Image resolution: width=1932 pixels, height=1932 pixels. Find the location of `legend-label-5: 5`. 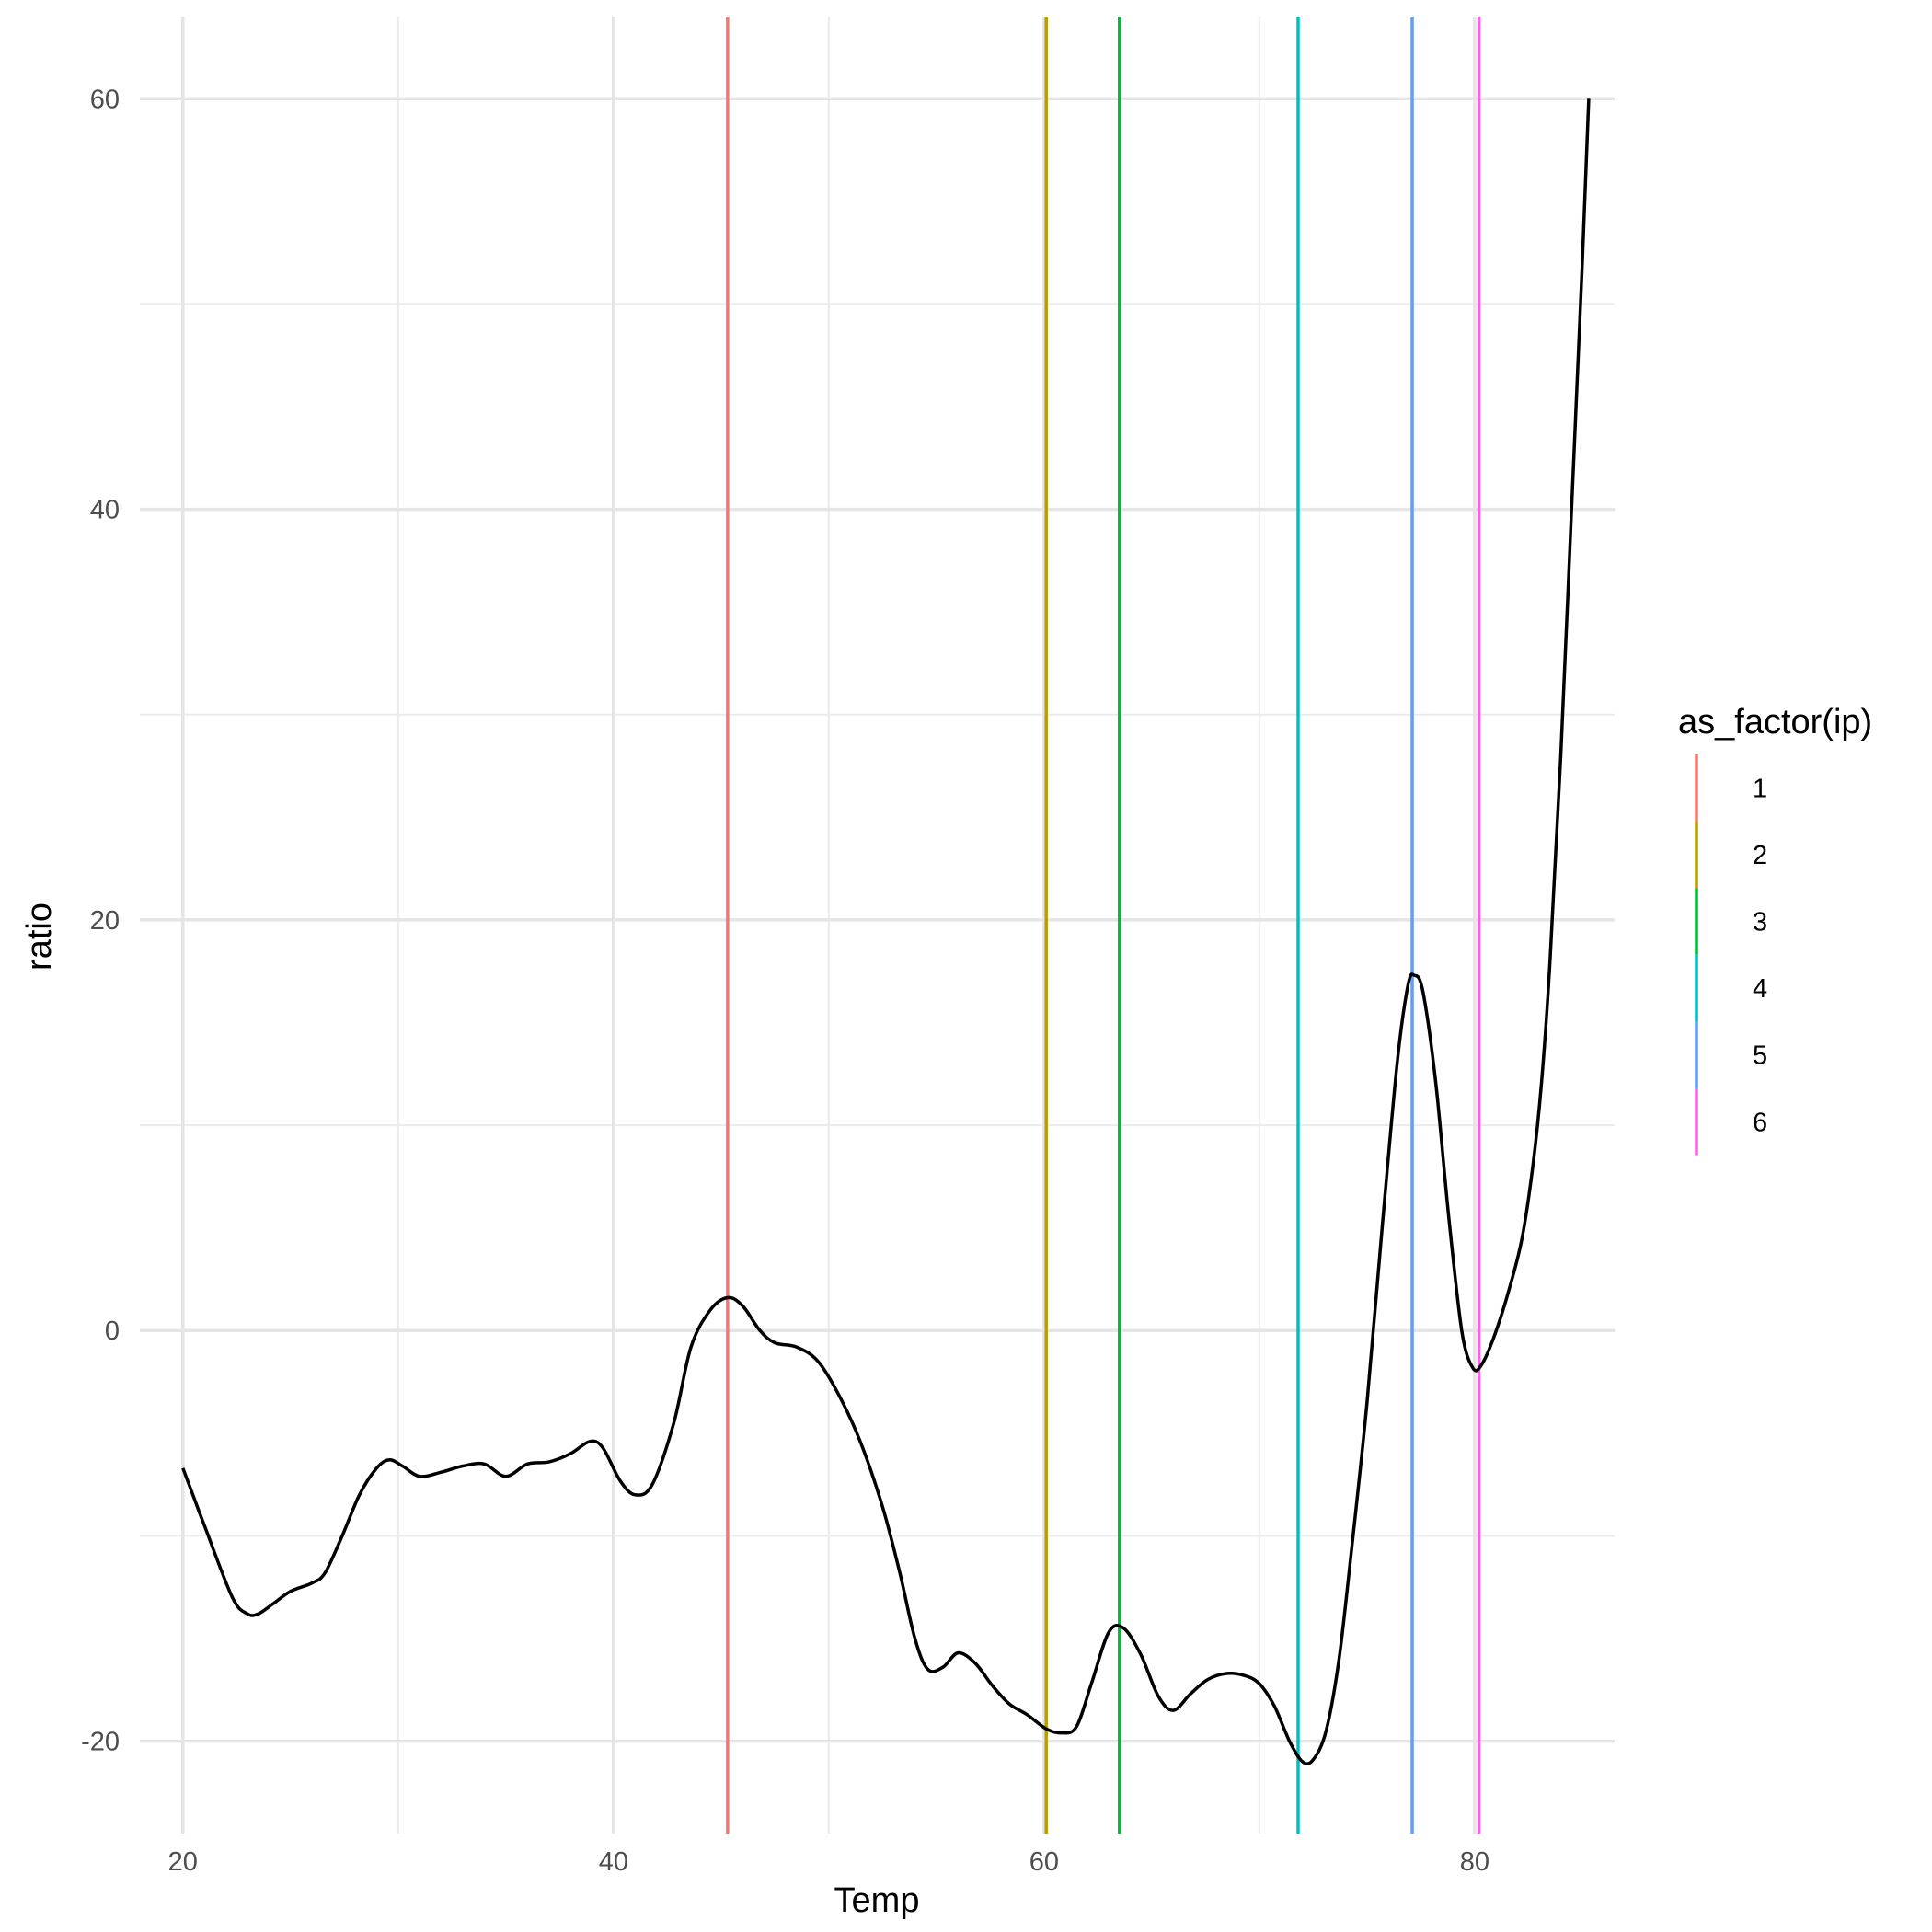

legend-label-5: 5 is located at coordinates (1760, 1056).